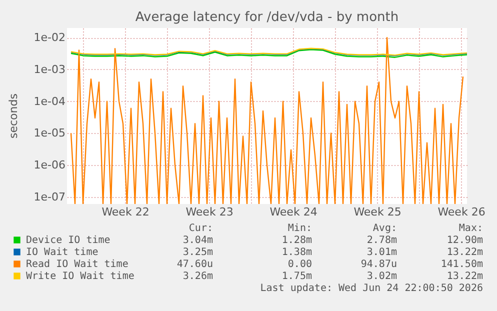  What do you see at coordinates (50, 101) in the screenshot?
I see `y-tick-label: 1e-04` at bounding box center [50, 101].